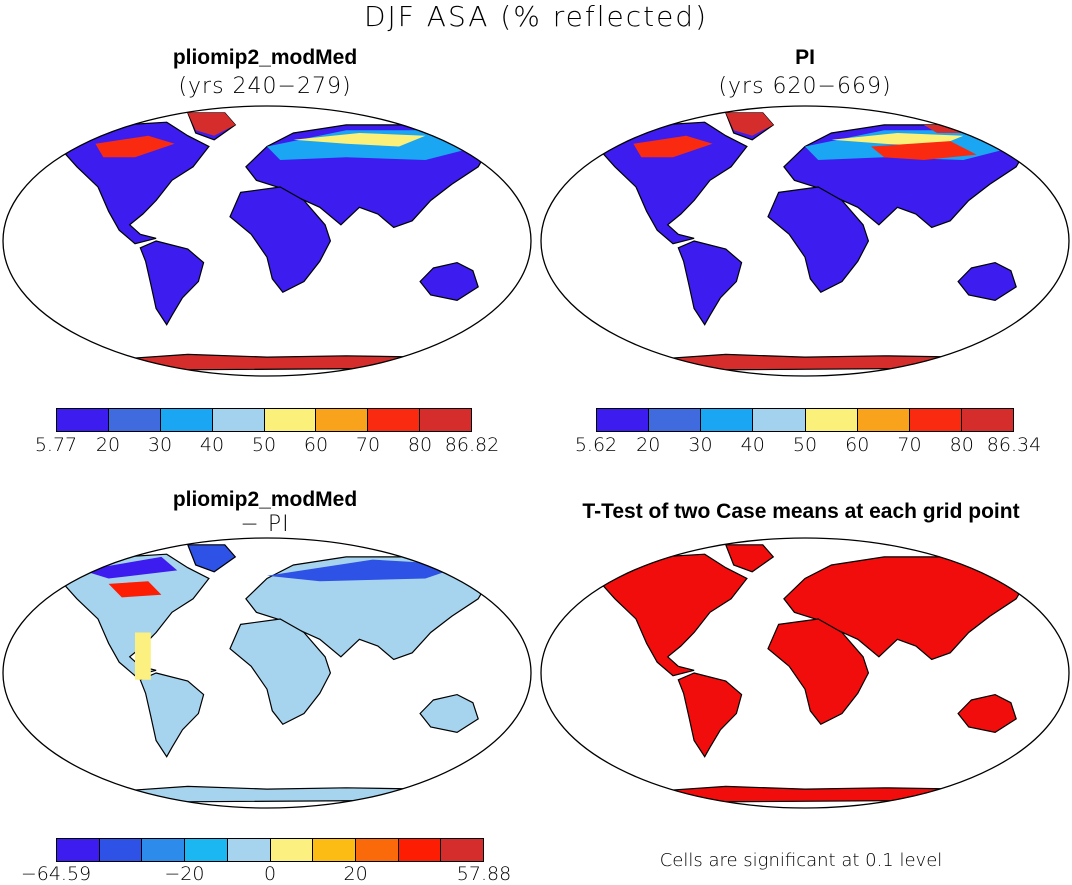 This screenshot has width=1072, height=885. I want to click on panel-3-colorbar-ticks: −64.59 −20 0 20 57.88, so click(266, 874).